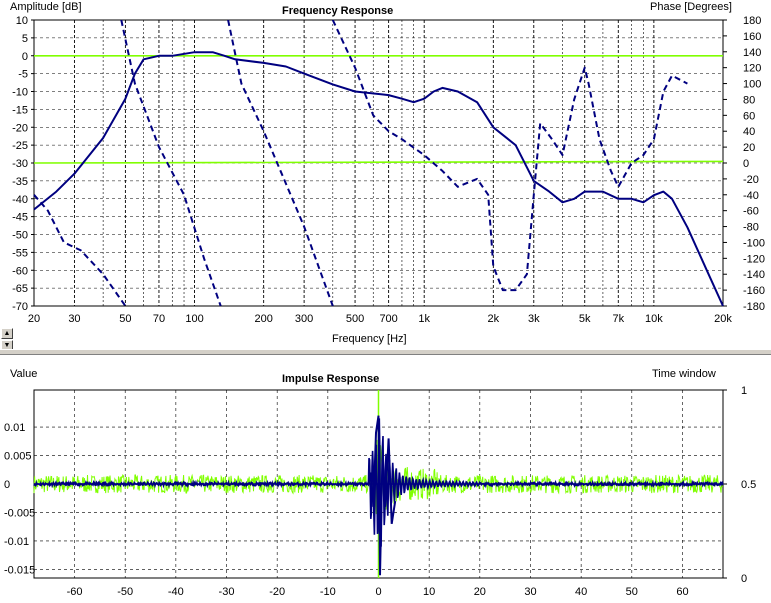 The image size is (771, 603). What do you see at coordinates (682, 592) in the screenshot?
I see `time-tick-label: 60` at bounding box center [682, 592].